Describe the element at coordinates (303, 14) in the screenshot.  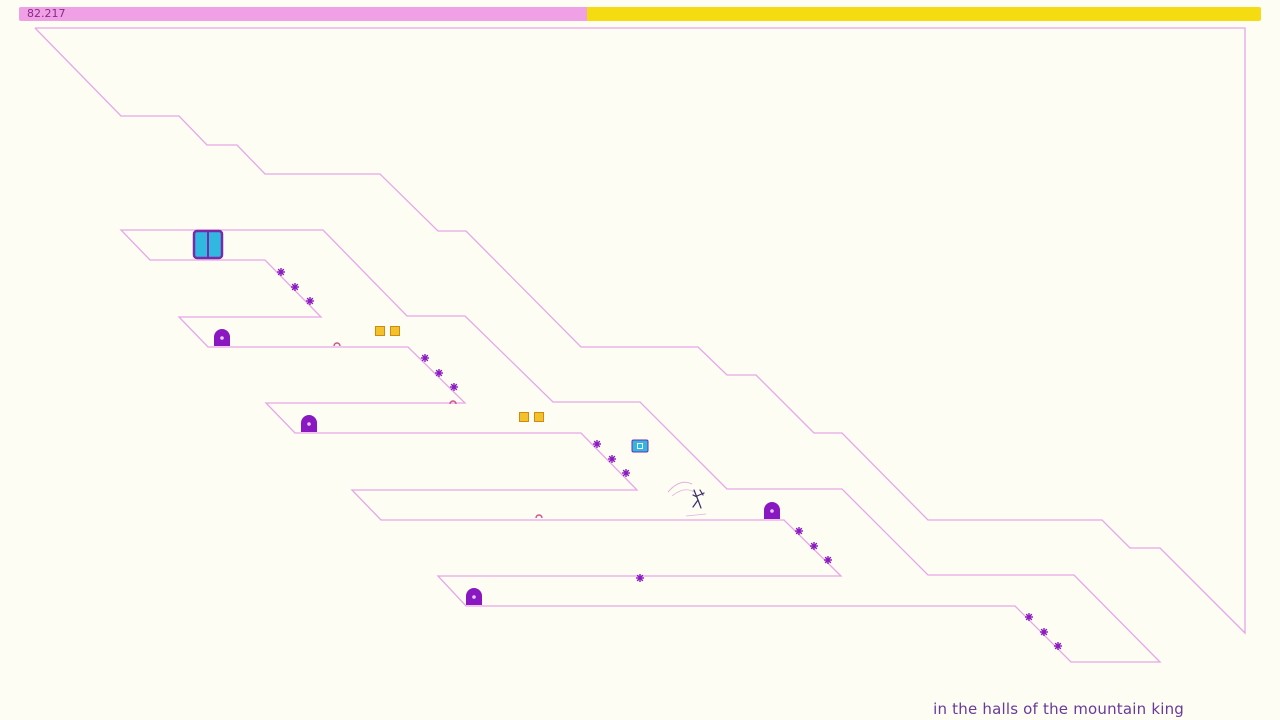
I see `time-bar-remaining` at that location.